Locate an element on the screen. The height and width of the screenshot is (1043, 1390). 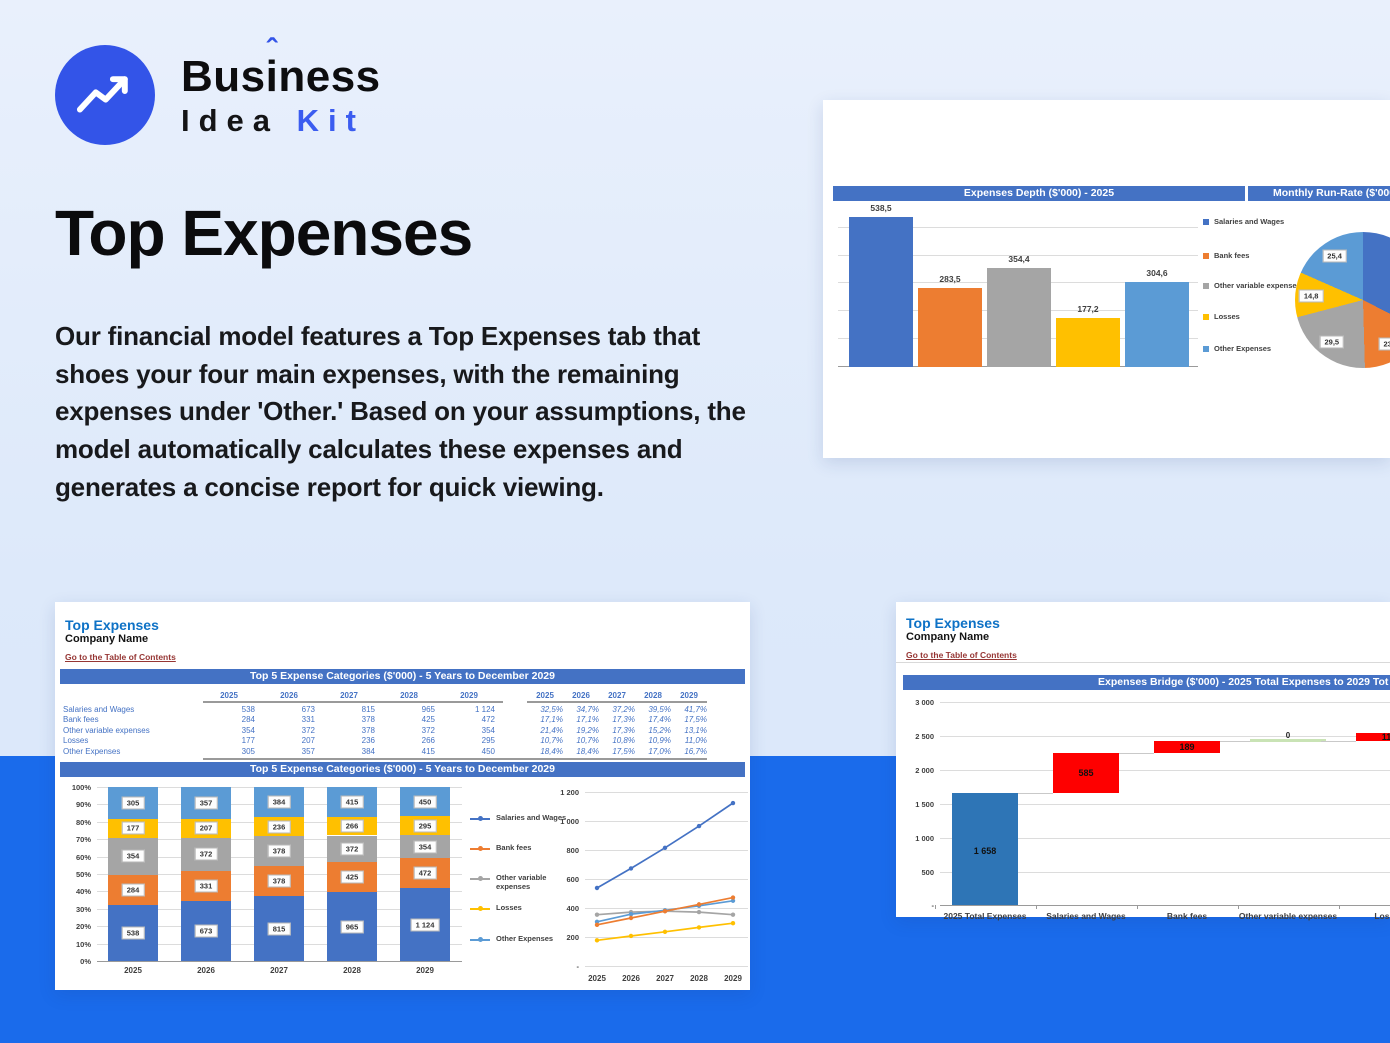
cell: 39,5% is located at coordinates (659, 709).